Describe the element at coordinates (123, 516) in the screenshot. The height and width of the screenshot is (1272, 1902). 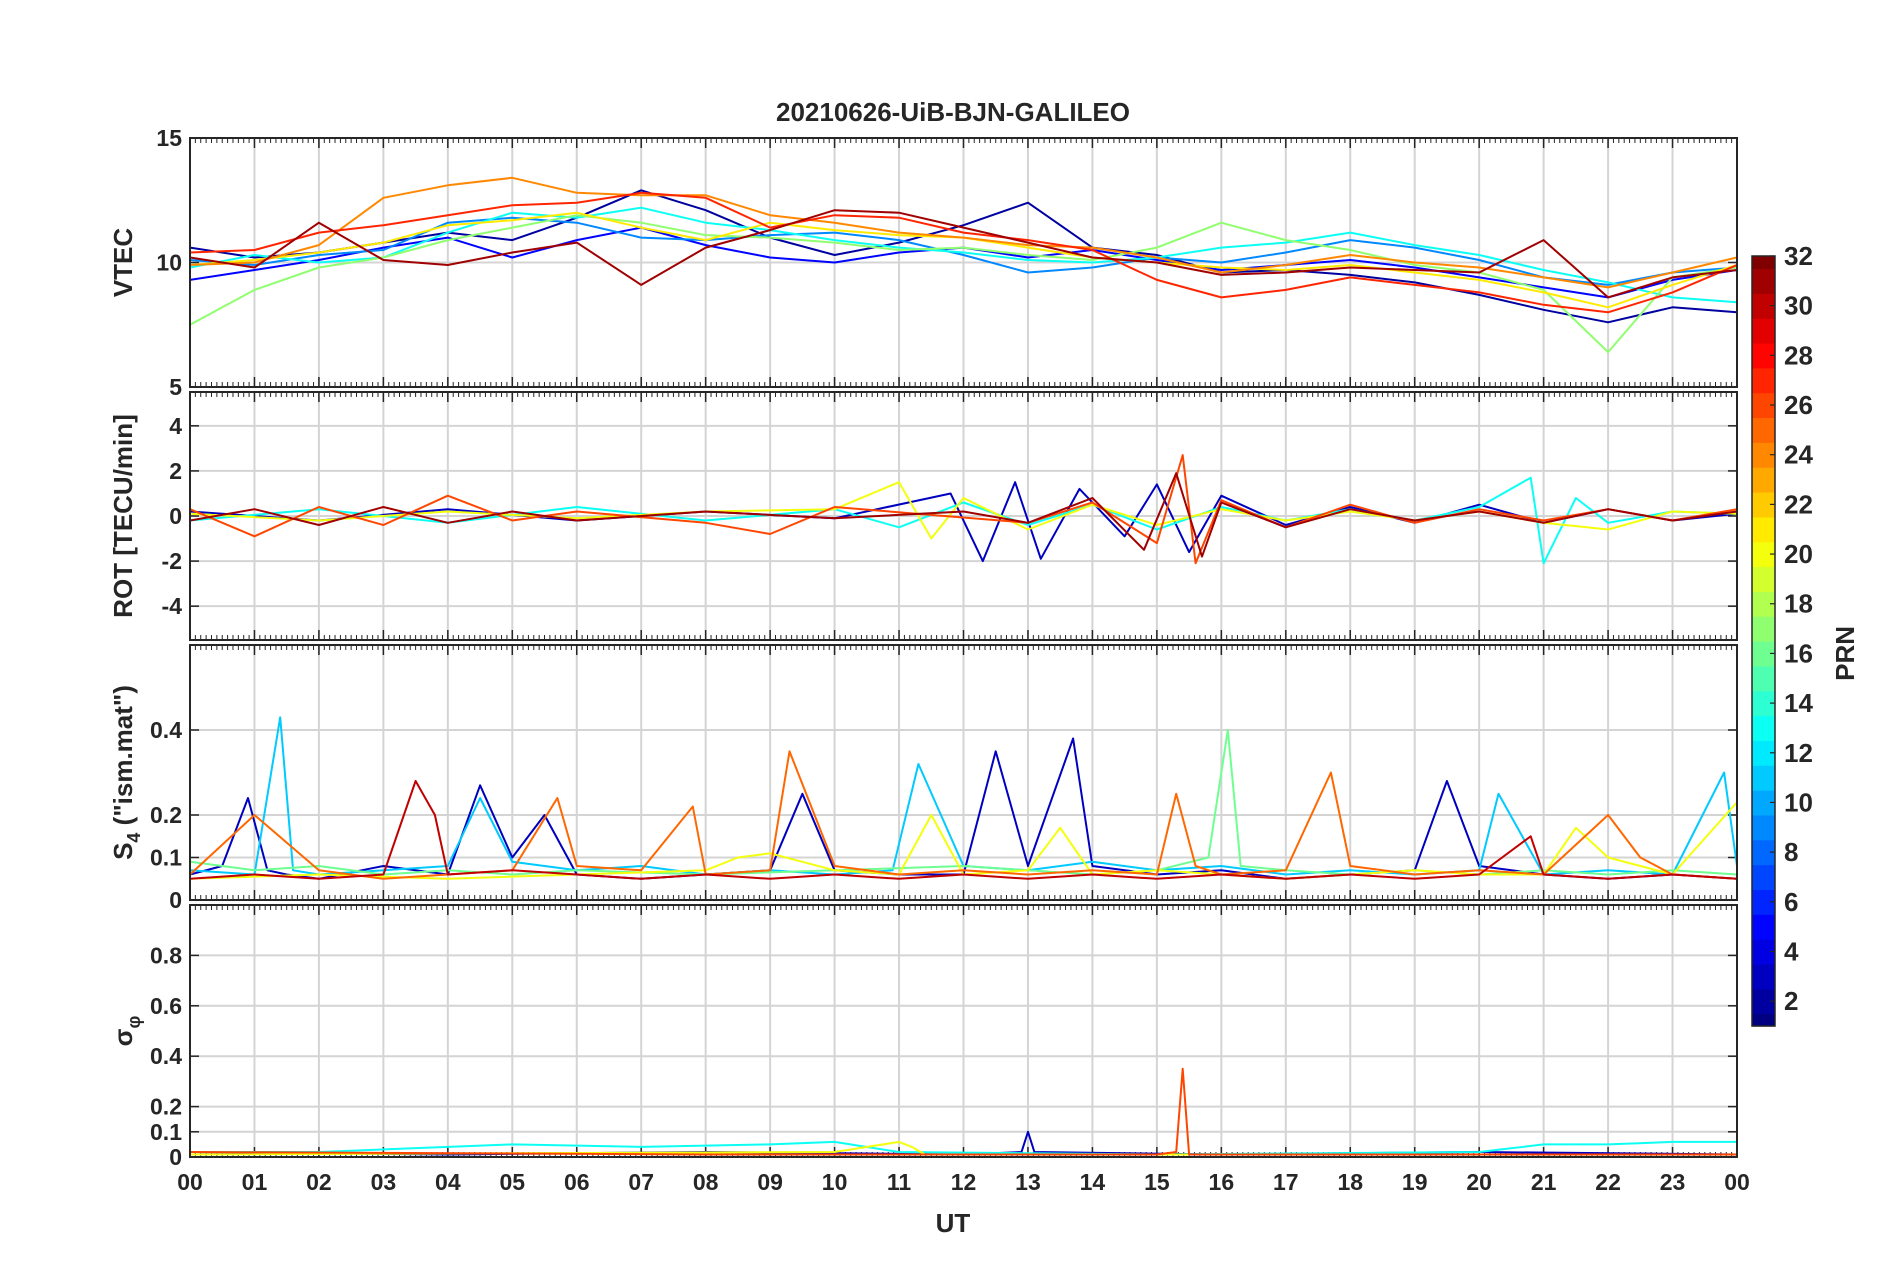
I see `y-axis-label-rot: ROT [TECU/min]` at that location.